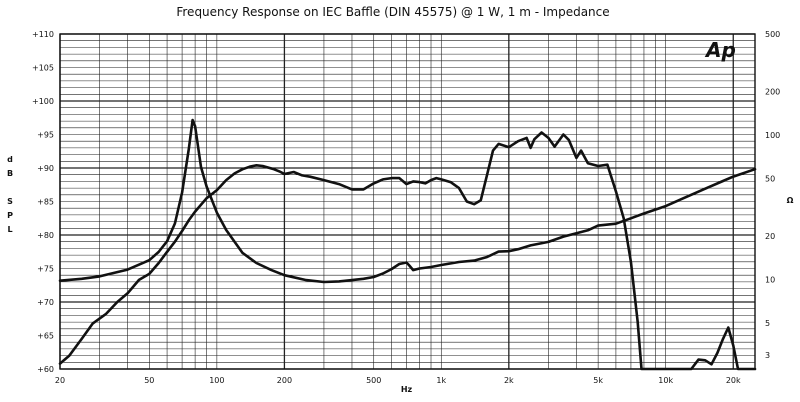 The width and height of the screenshot is (800, 402). What do you see at coordinates (10, 215) in the screenshot?
I see `y-axis-label-letter: P` at bounding box center [10, 215].